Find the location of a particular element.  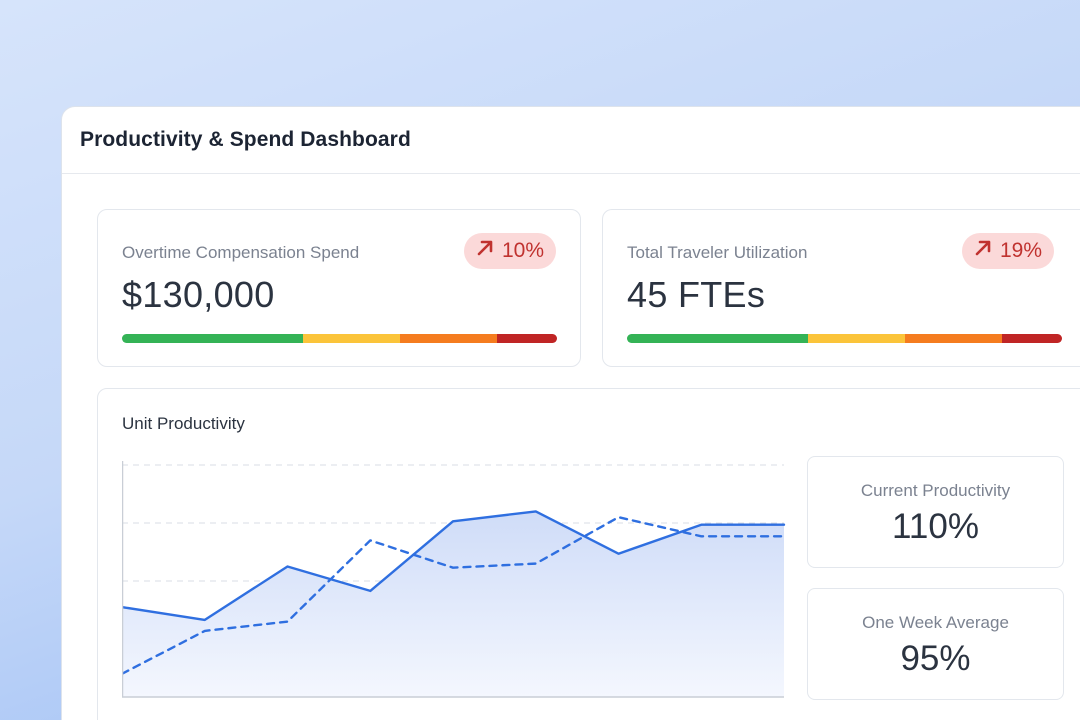

page-title: Productivity & Spend Dashboard is located at coordinates (245, 139).